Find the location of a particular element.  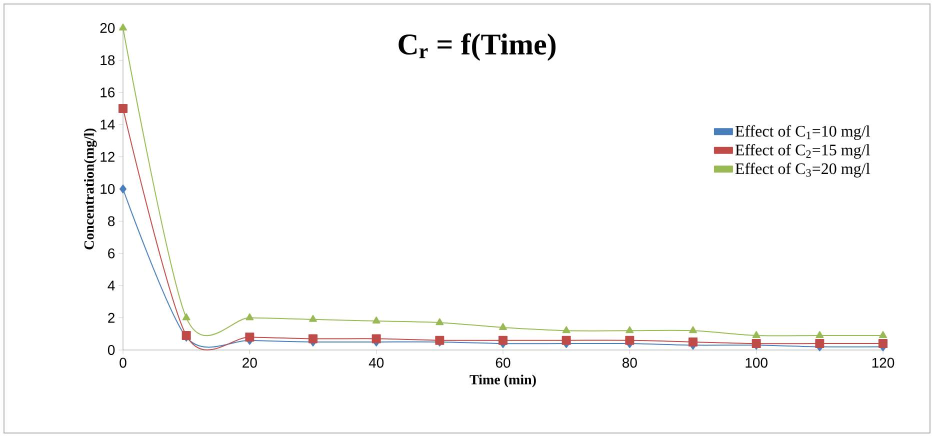

y-tick-label: 4 is located at coordinates (111, 285).